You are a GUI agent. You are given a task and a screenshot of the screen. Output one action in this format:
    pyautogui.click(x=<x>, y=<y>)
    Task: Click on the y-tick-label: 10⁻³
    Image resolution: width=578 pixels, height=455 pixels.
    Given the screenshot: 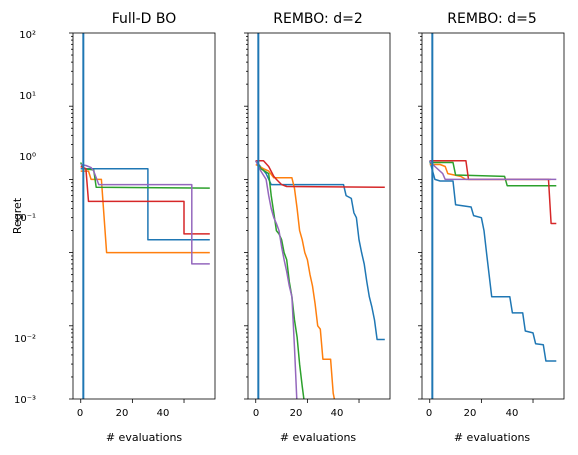 What is the action you would take?
    pyautogui.click(x=25, y=400)
    